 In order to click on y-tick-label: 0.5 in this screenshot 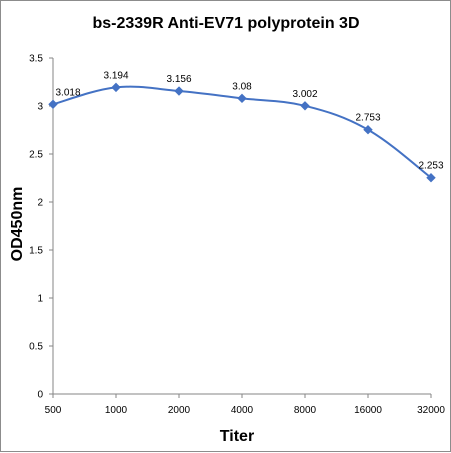, I will do `click(36, 347)`.